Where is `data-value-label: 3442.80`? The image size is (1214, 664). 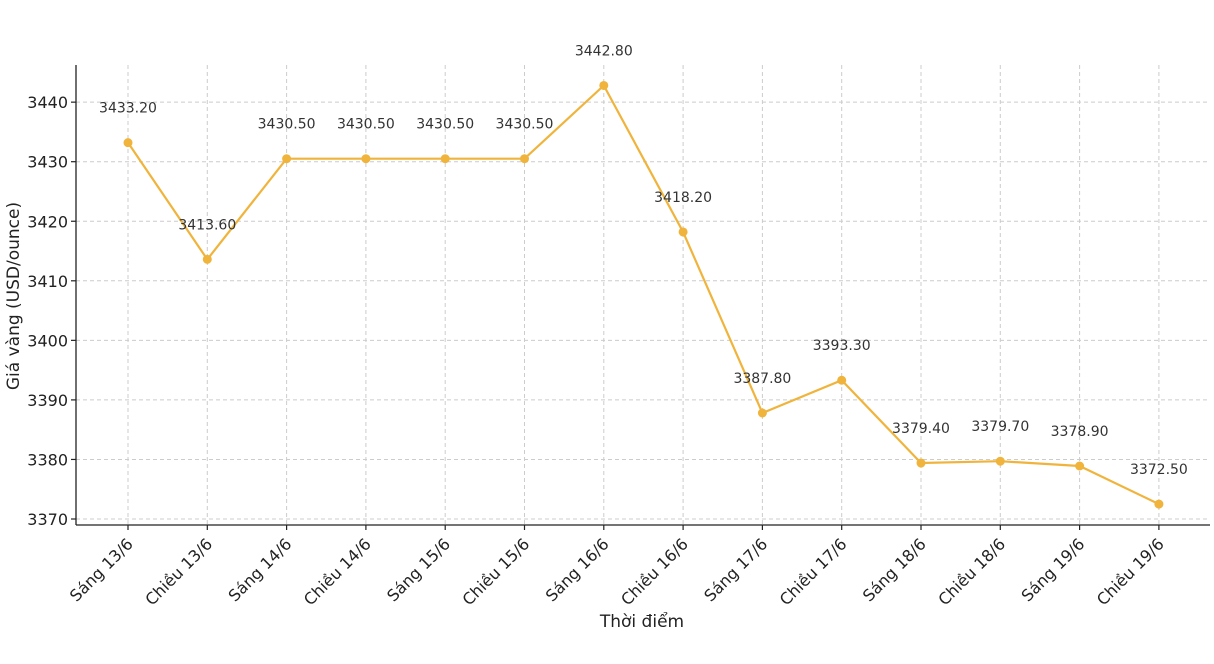
data-value-label: 3442.80 is located at coordinates (604, 51).